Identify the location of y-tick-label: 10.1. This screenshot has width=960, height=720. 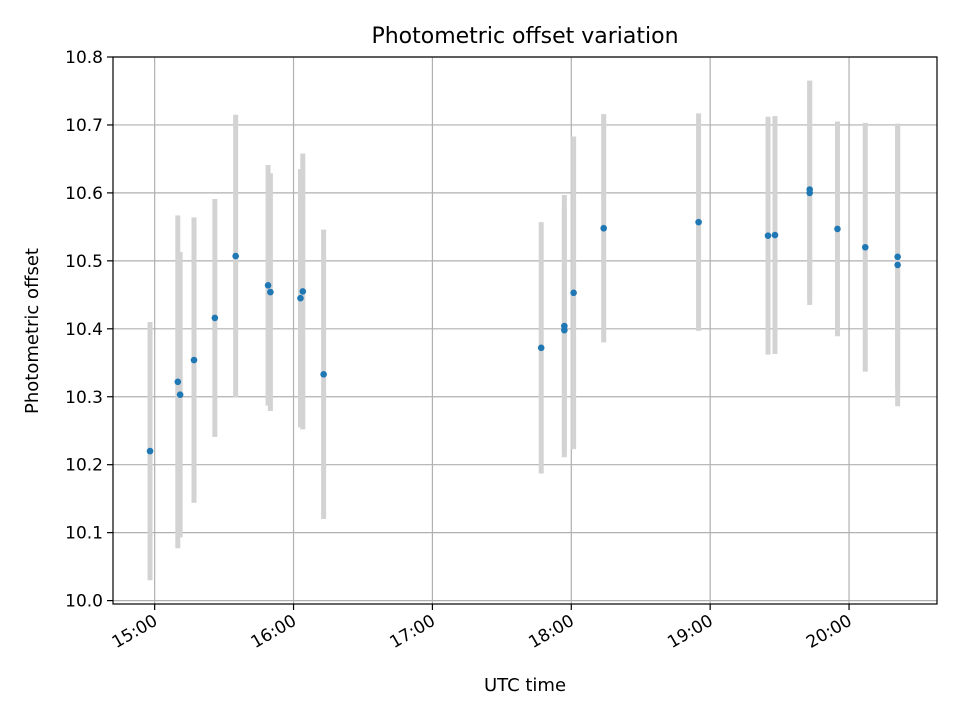
(84, 534).